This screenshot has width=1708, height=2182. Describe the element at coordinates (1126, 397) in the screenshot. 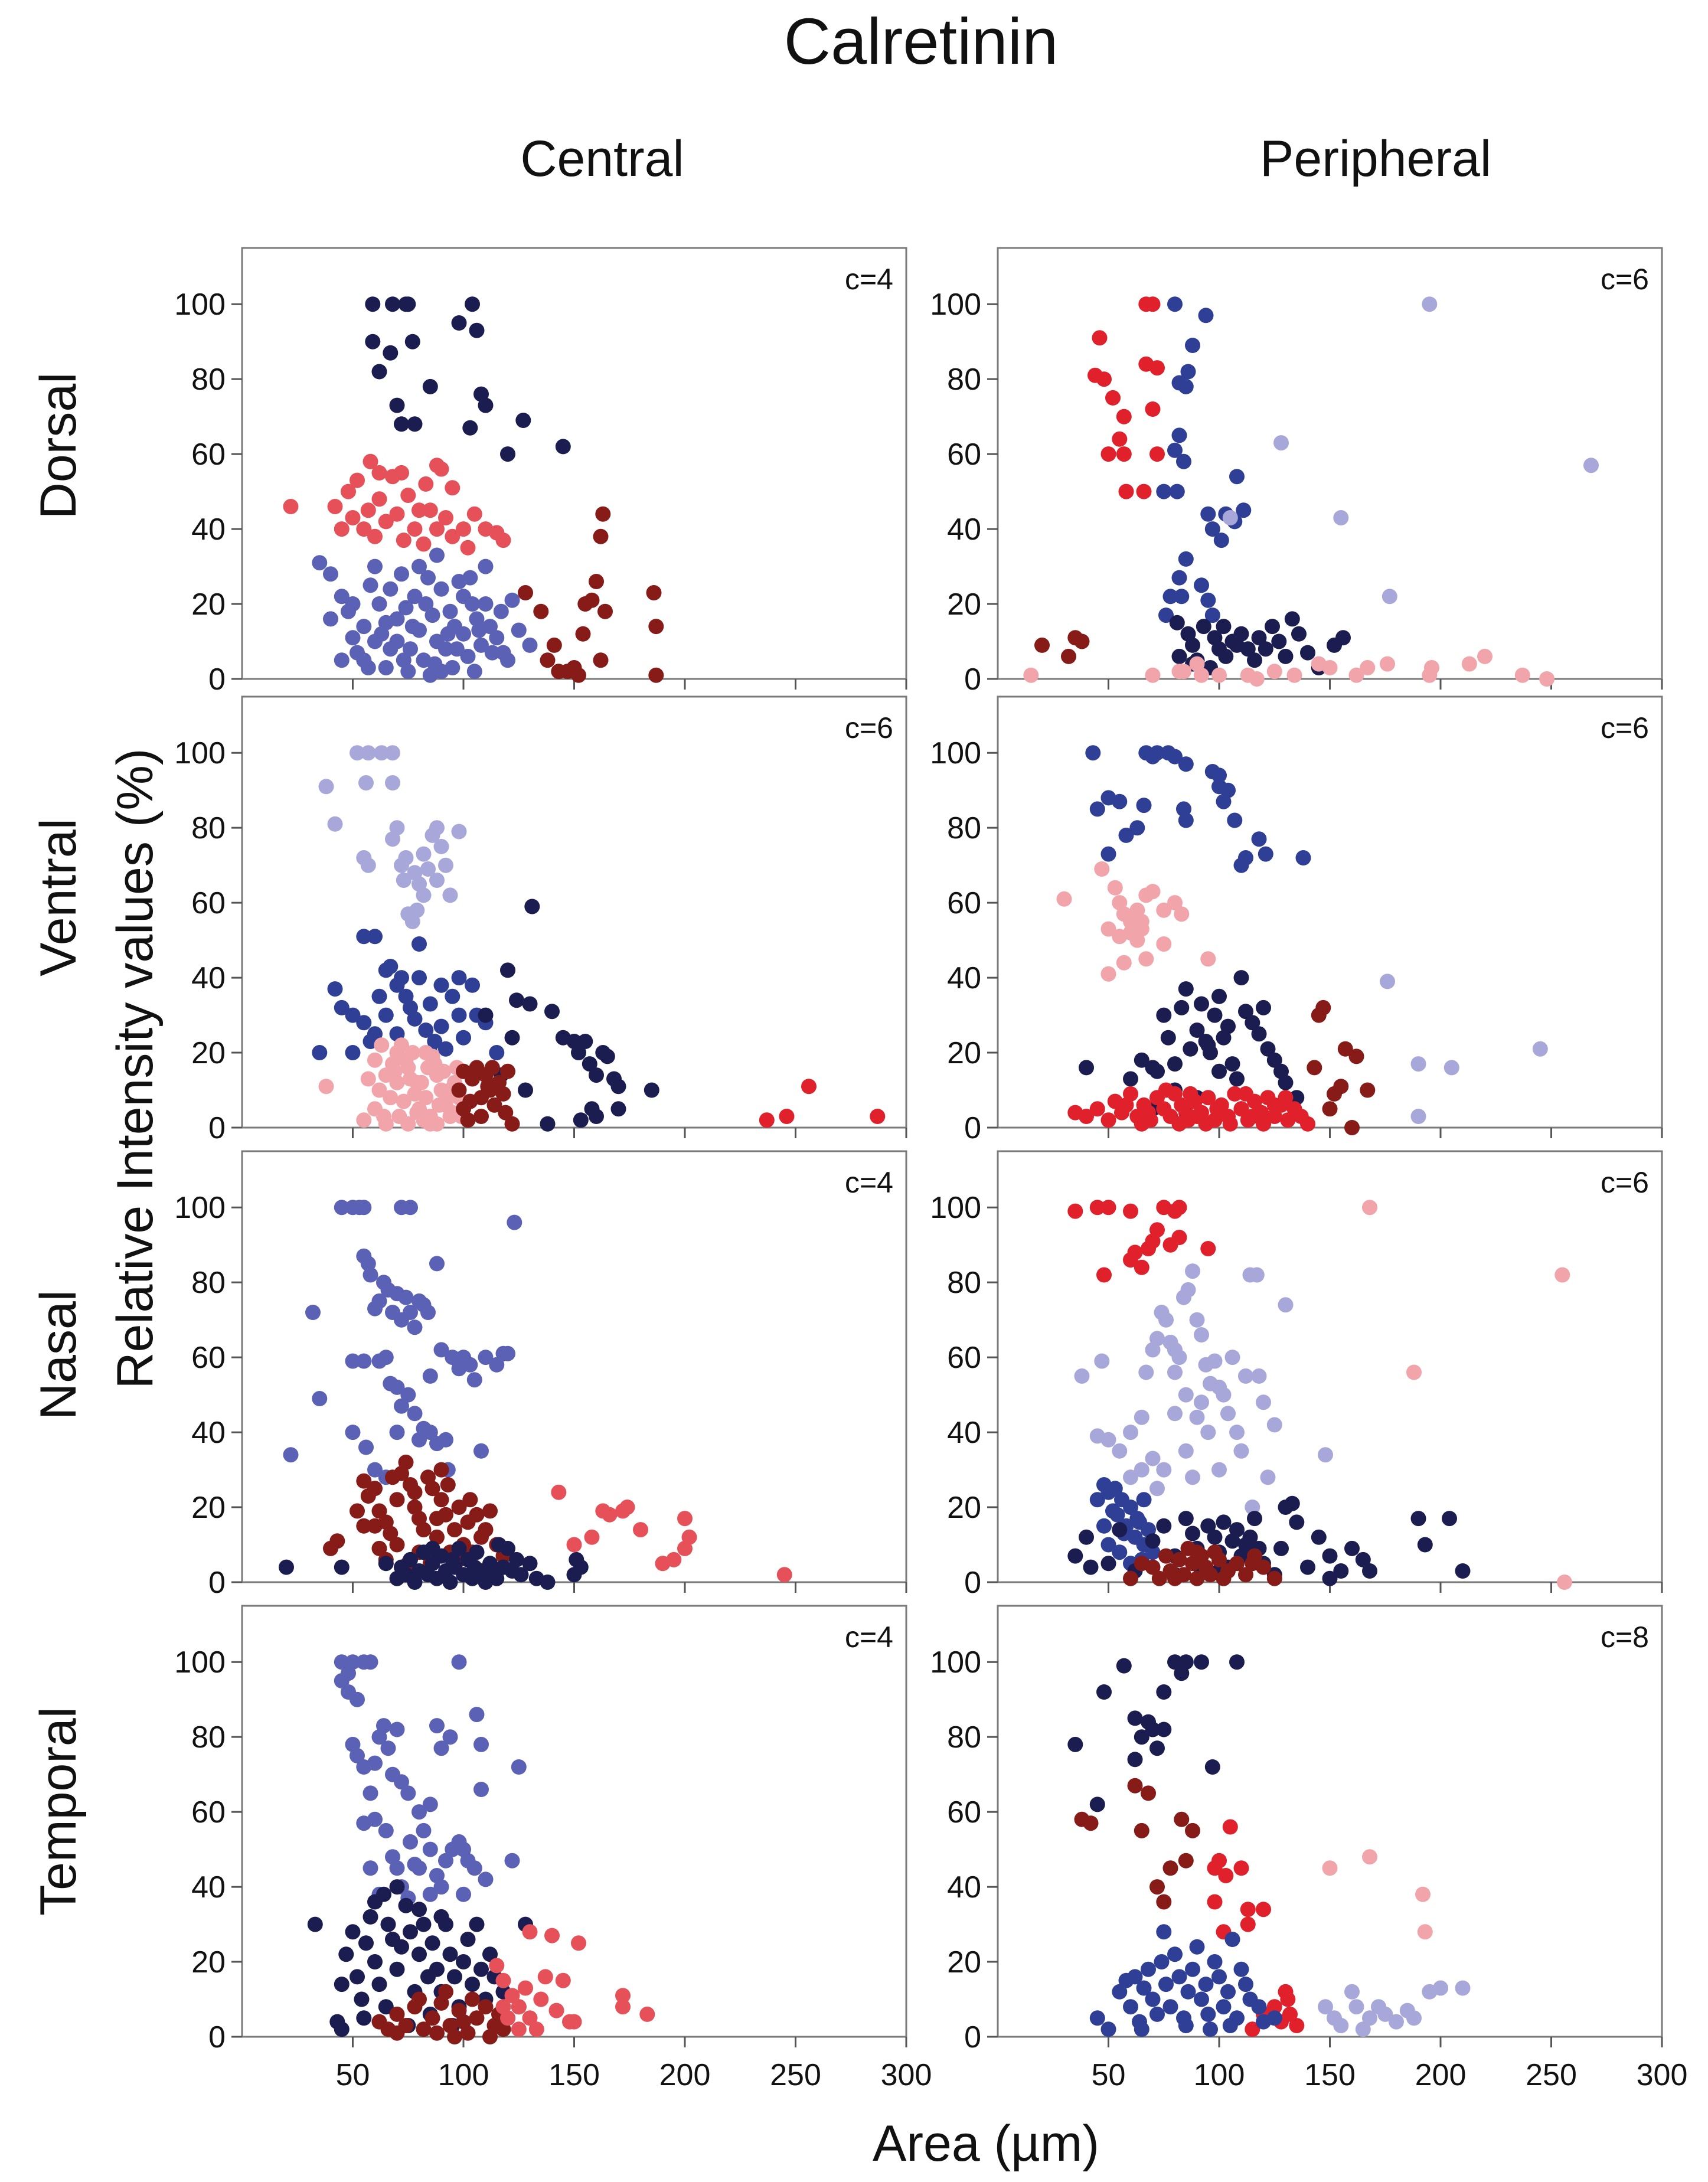

I see `series-cluster-red` at that location.